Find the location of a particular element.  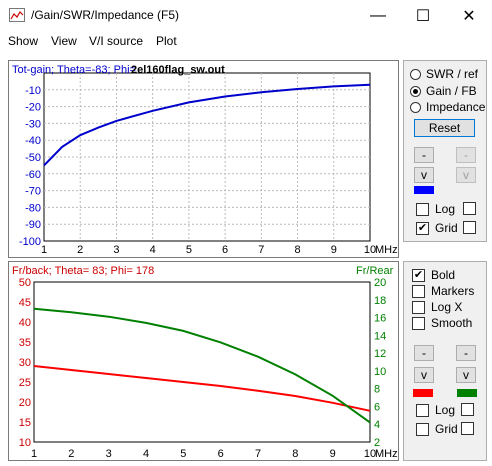

smooth-option: Smooth is located at coordinates (442, 323).